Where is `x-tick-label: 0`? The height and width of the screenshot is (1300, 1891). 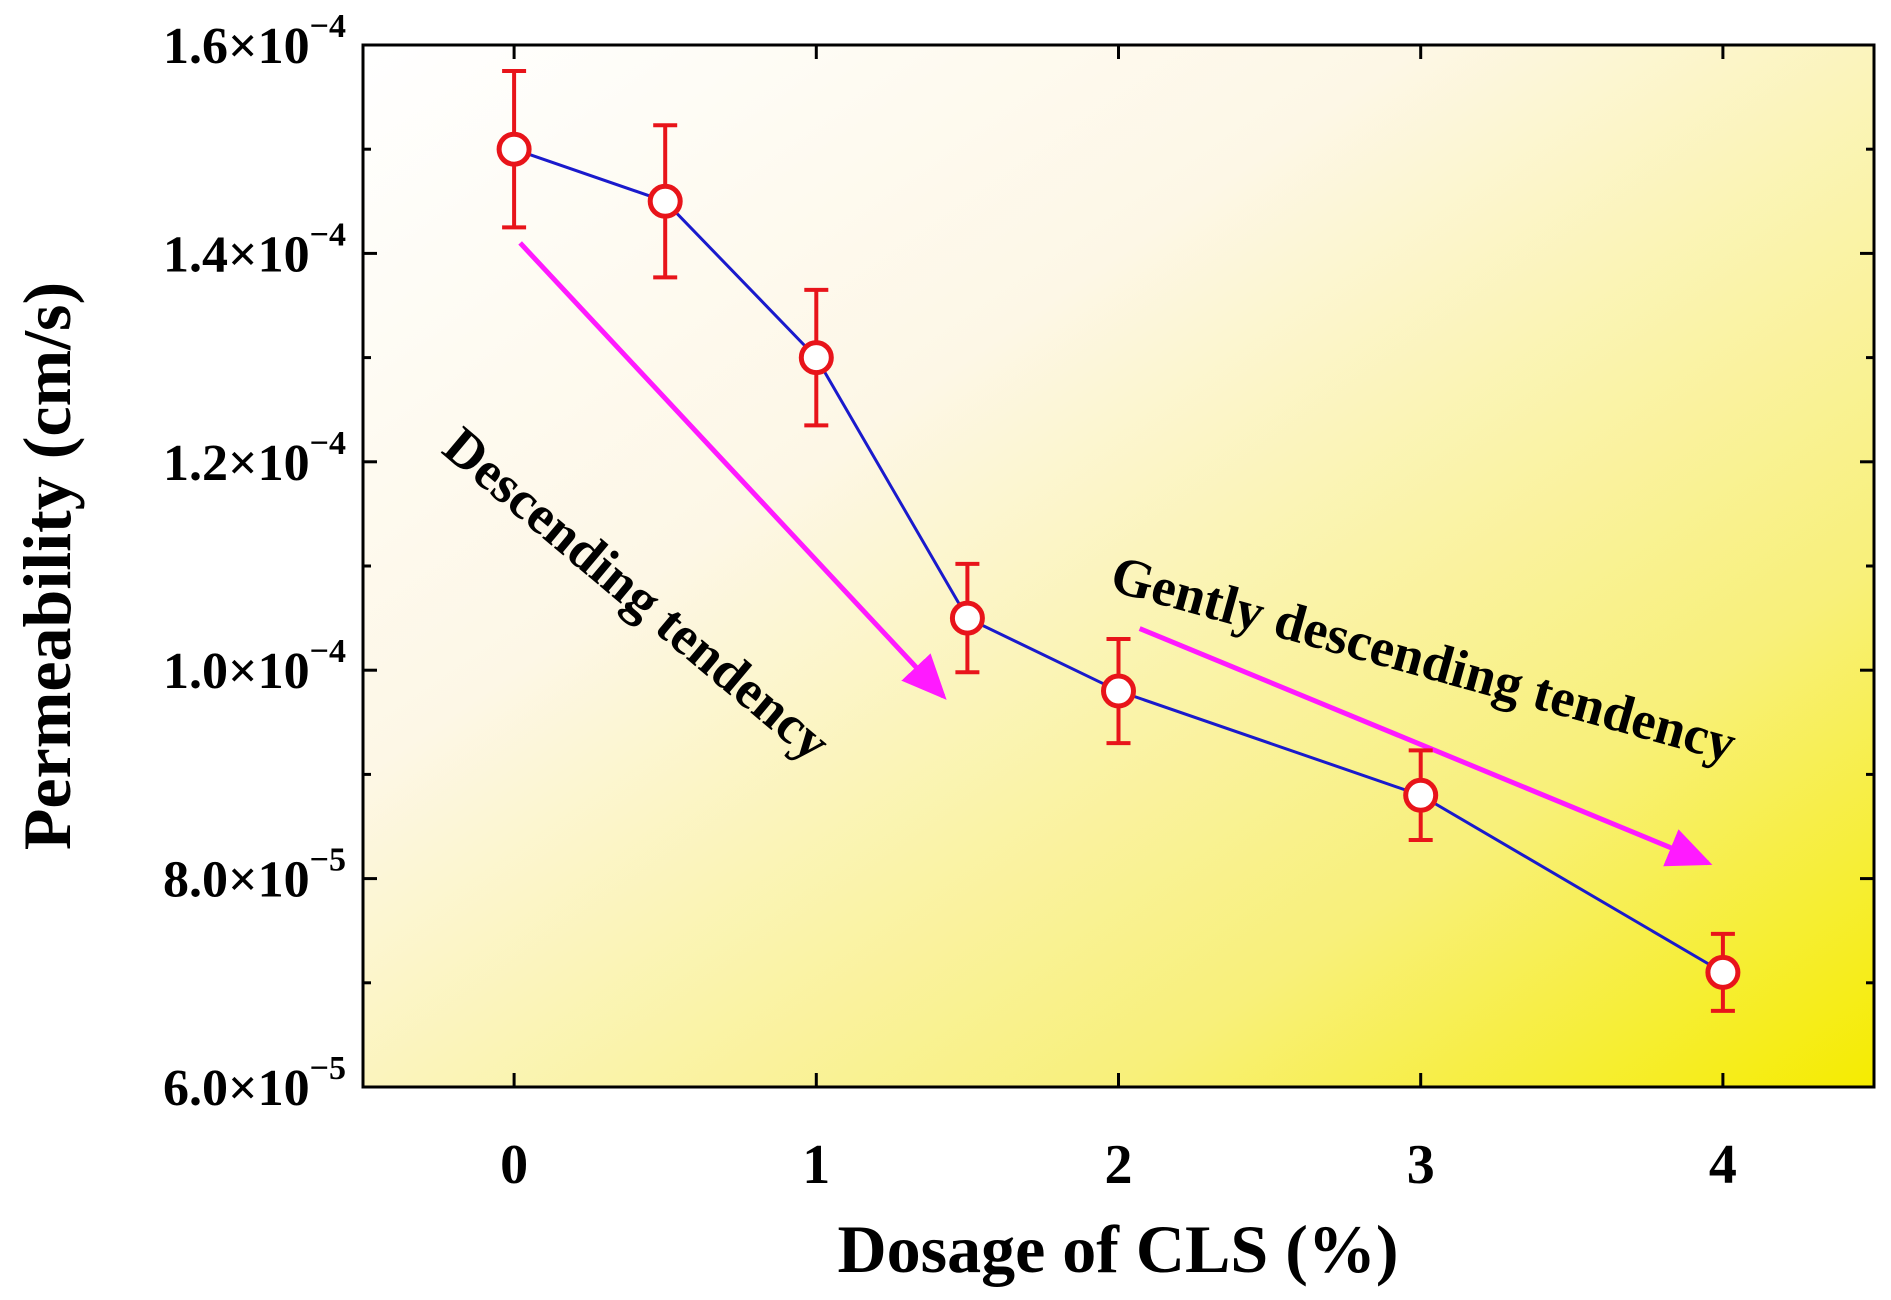
x-tick-label: 0 is located at coordinates (514, 1165).